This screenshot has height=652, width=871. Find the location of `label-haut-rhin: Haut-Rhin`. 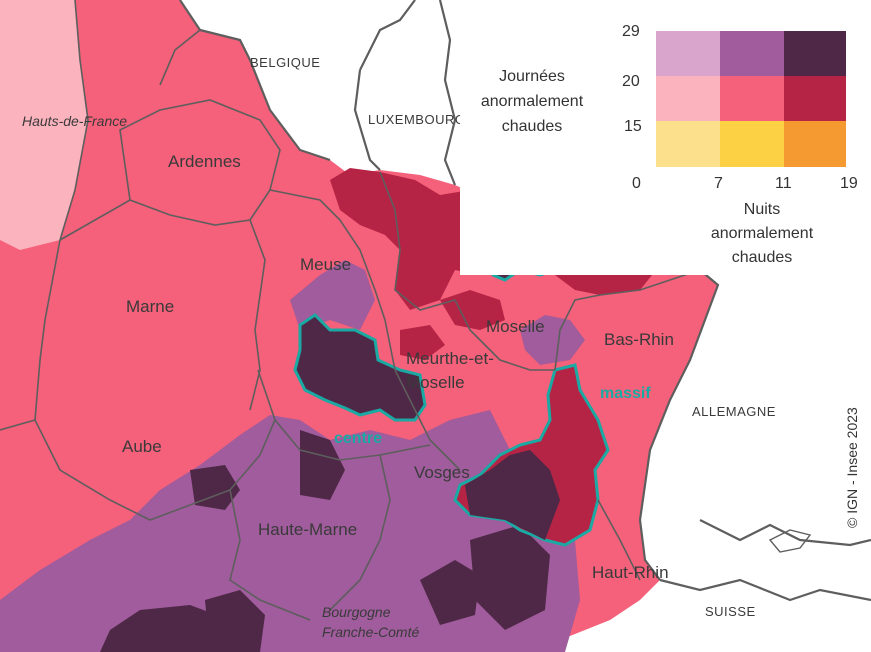

label-haut-rhin: Haut-Rhin is located at coordinates (630, 572).